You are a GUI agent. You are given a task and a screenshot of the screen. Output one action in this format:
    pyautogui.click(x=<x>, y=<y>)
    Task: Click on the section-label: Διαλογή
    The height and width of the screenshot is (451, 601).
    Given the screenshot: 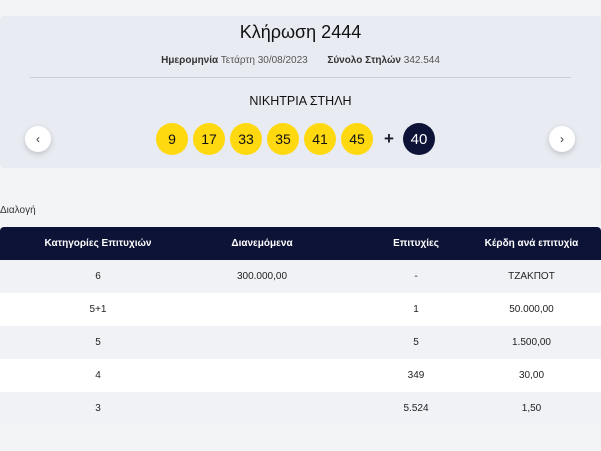 What is the action you would take?
    pyautogui.click(x=18, y=210)
    